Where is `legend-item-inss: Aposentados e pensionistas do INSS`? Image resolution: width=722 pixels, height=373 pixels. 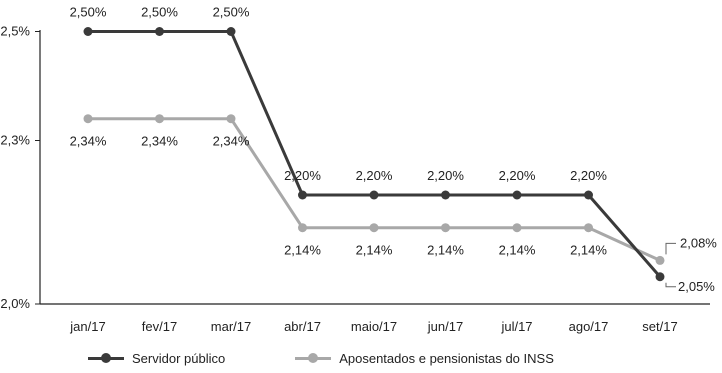 legend-item-inss: Aposentados e pensionistas do INSS is located at coordinates (424, 358).